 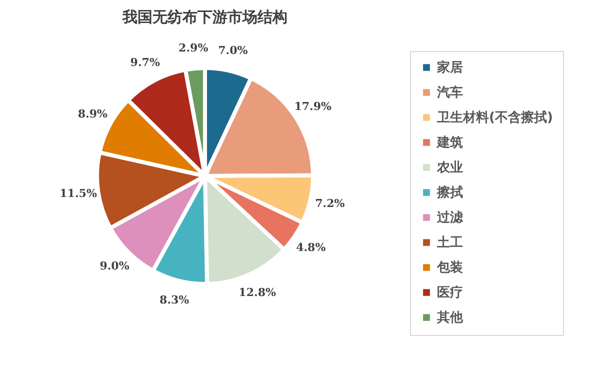 What do you see at coordinates (311, 247) in the screenshot?
I see `data-label: 4.8%` at bounding box center [311, 247].